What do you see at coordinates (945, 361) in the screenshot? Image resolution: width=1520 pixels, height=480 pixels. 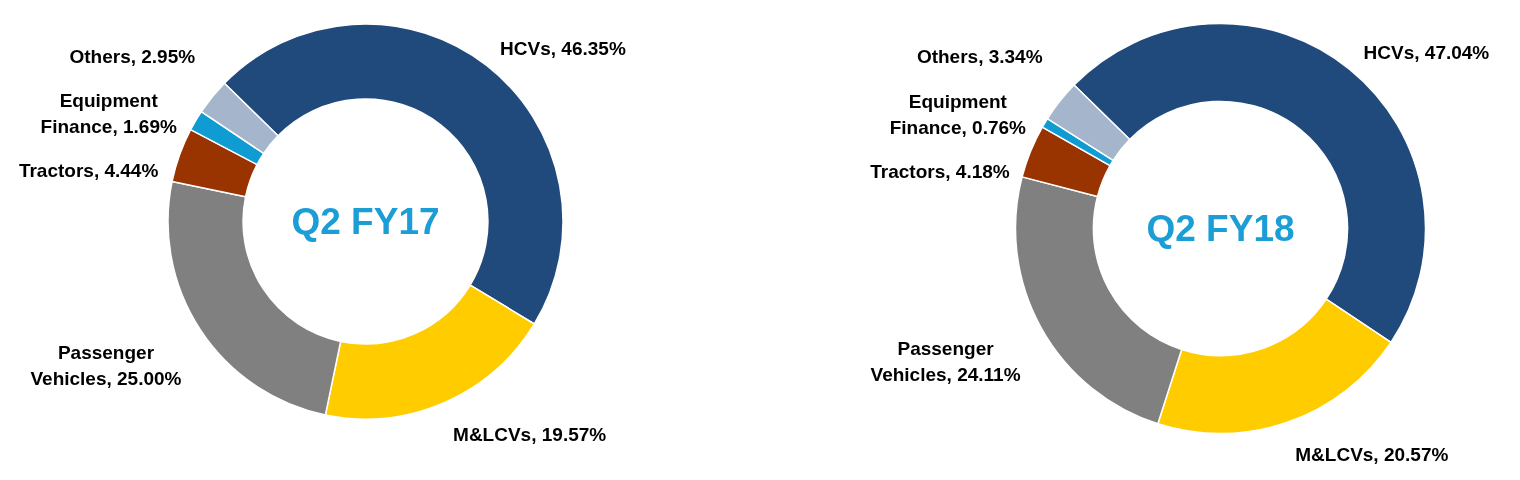 I see `slice-label: Passenger Vehicles, 24.11%` at bounding box center [945, 361].